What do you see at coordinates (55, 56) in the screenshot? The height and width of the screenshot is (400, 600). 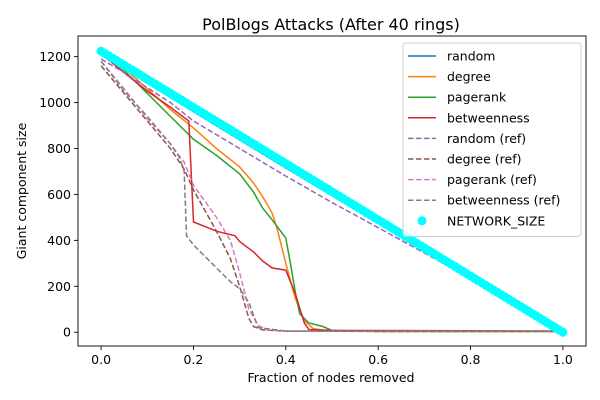 I see `y-tick-label: 1200` at bounding box center [55, 56].